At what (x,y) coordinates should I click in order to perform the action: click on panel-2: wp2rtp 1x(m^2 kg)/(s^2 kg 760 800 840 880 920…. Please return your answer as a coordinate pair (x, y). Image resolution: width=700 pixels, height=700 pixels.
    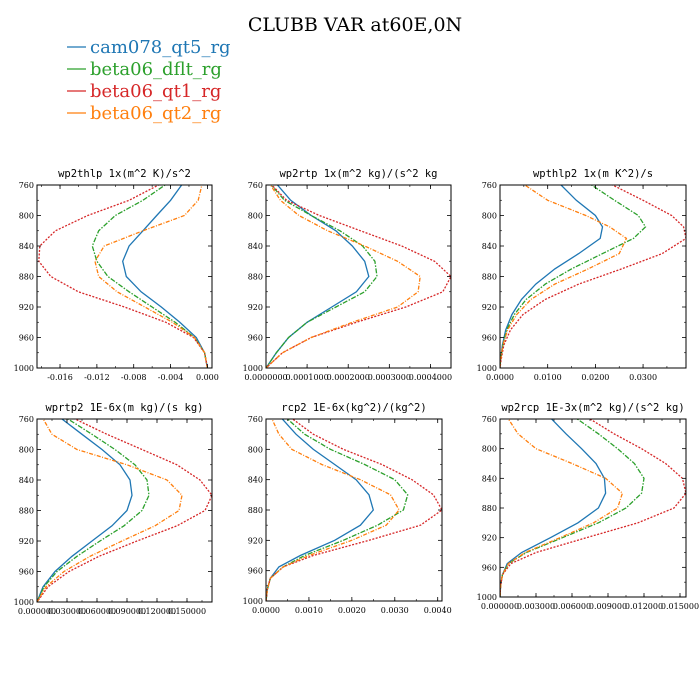
    Looking at the image, I should click on (347, 275).